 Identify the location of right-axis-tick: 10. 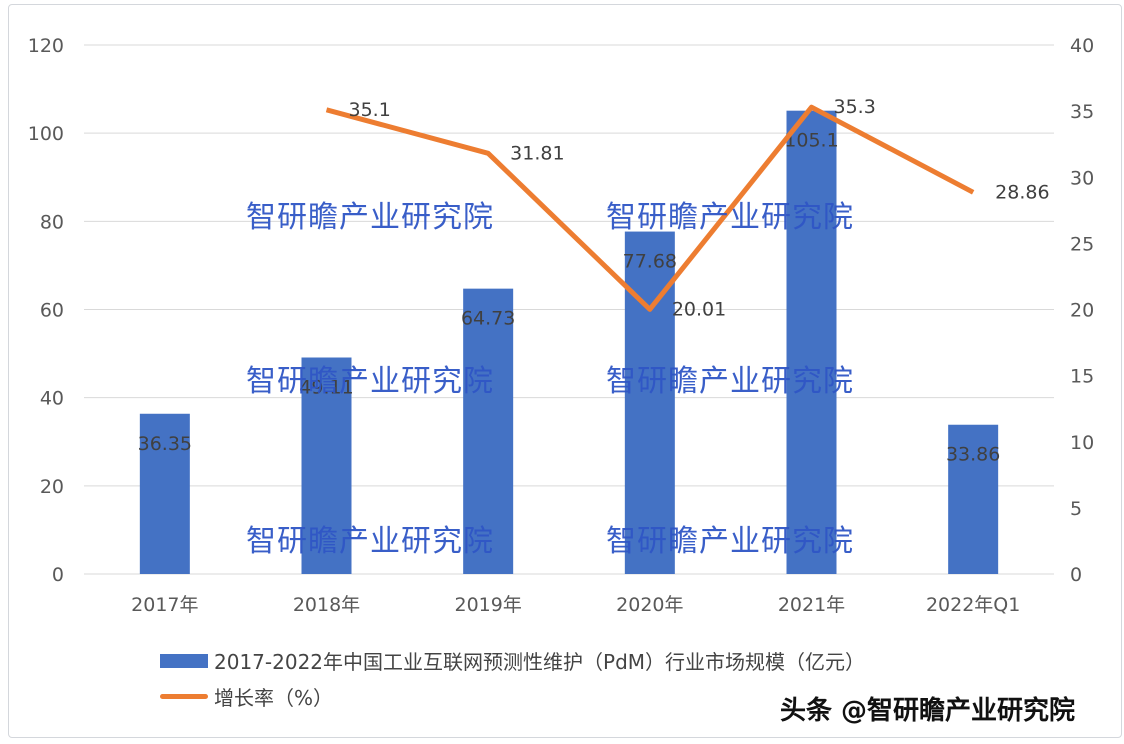
(1082, 443).